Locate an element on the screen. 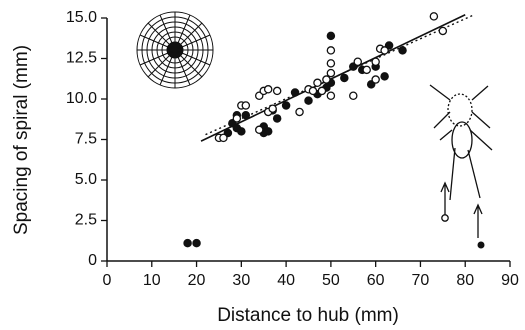 The width and height of the screenshot is (525, 330). x-tick-label: 40 is located at coordinates (286, 280).